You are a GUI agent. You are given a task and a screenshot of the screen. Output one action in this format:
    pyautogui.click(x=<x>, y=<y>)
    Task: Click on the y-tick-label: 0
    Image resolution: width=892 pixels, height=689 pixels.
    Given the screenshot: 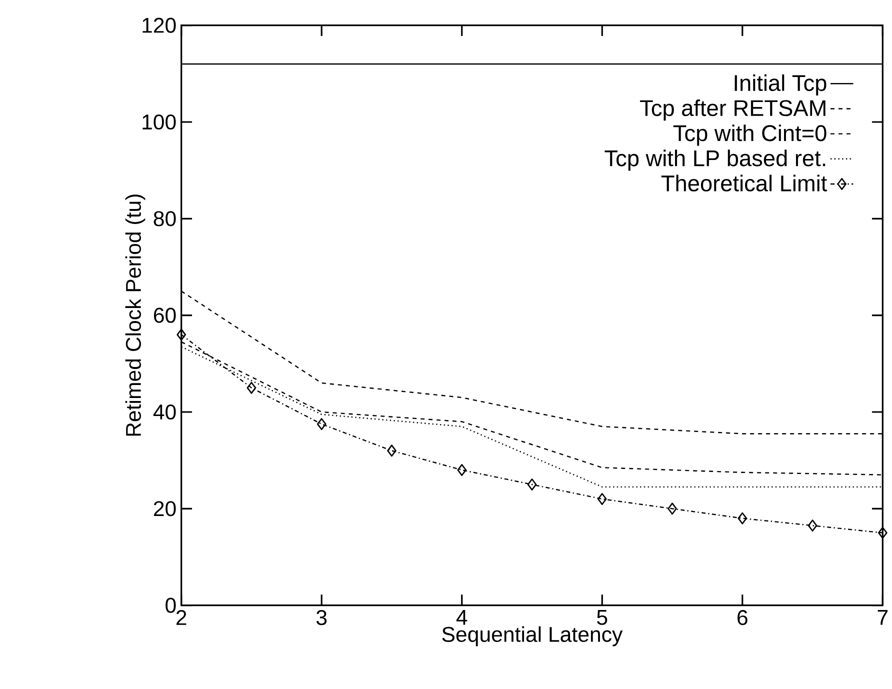 What is the action you would take?
    pyautogui.click(x=171, y=605)
    